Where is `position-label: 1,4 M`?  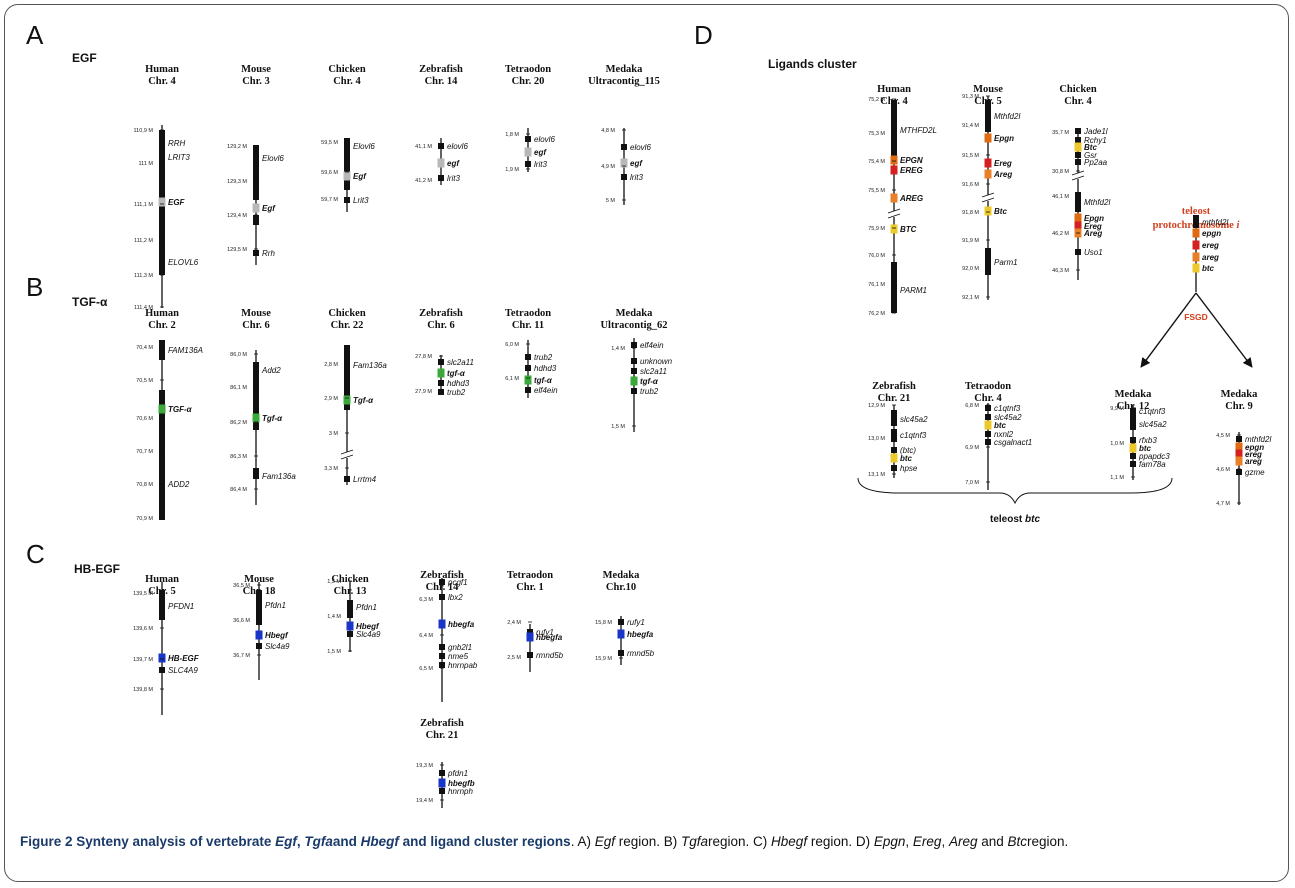
position-label: 1,4 M is located at coordinates (334, 617).